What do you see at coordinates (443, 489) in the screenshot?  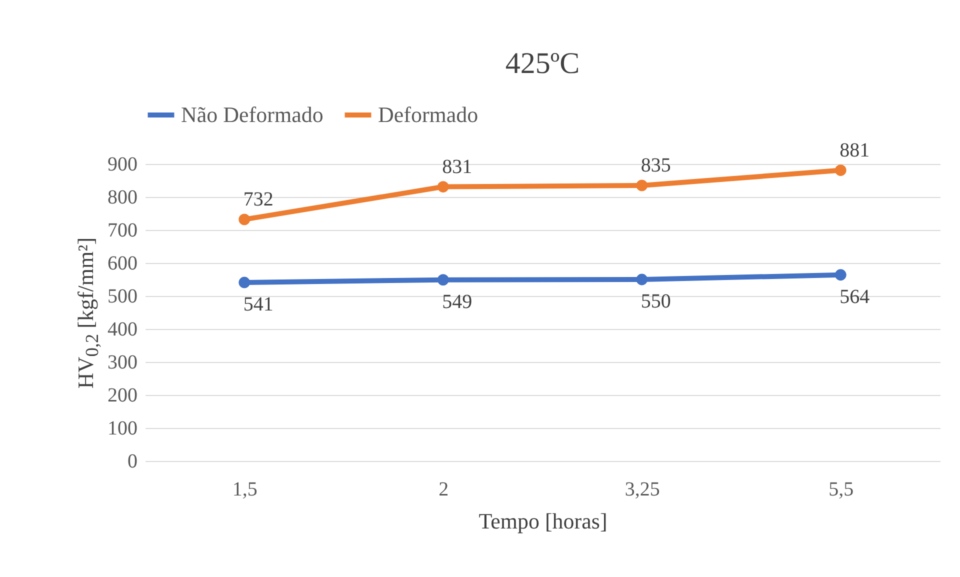 I see `x-tick-label: 2` at bounding box center [443, 489].